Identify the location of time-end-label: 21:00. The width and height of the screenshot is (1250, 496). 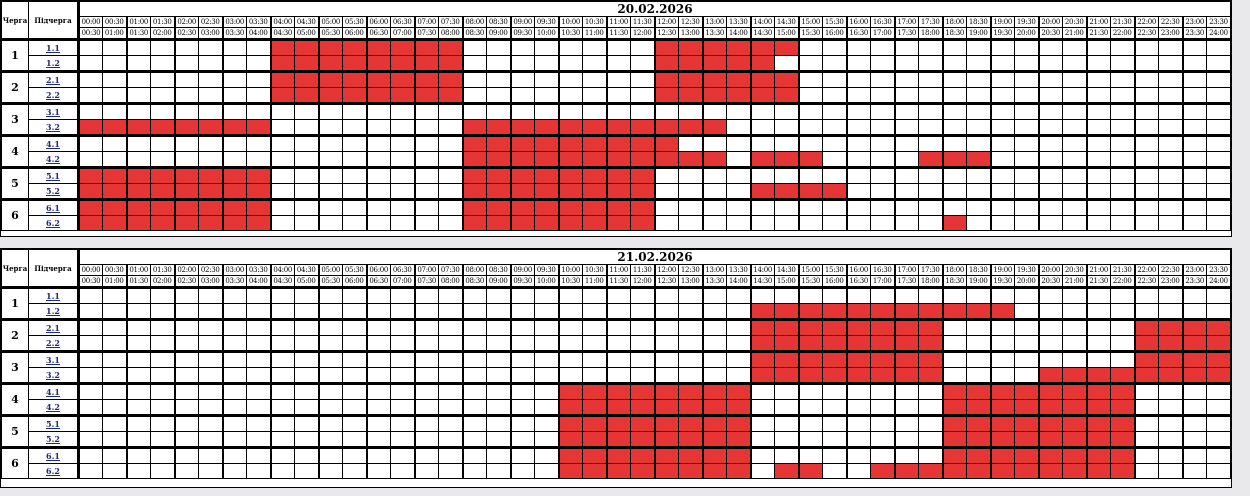
(1074, 33).